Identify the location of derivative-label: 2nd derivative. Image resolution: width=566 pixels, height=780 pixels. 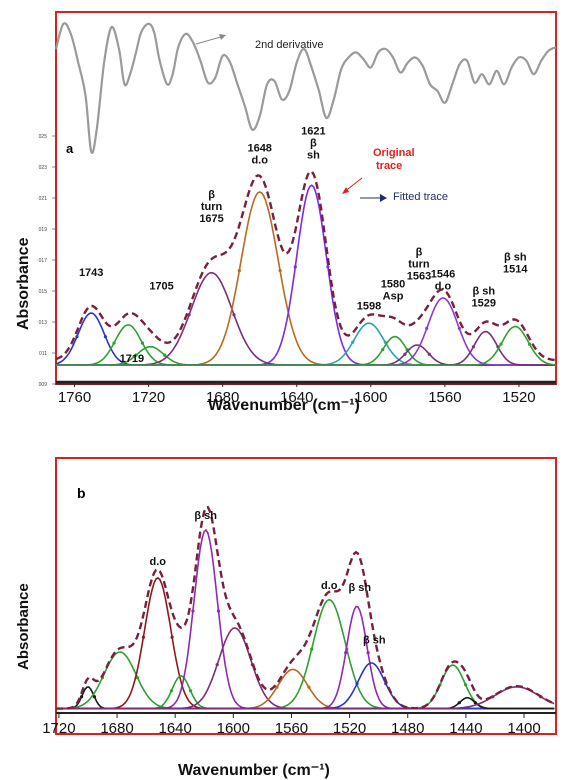
(289, 45).